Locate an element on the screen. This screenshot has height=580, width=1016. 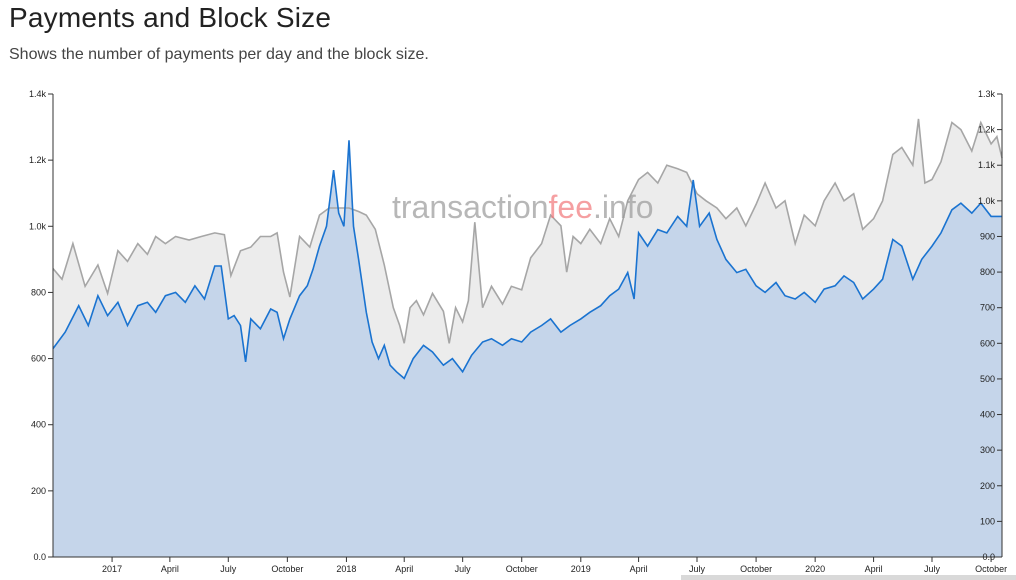
y-right-tick: 400 is located at coordinates (991, 415).